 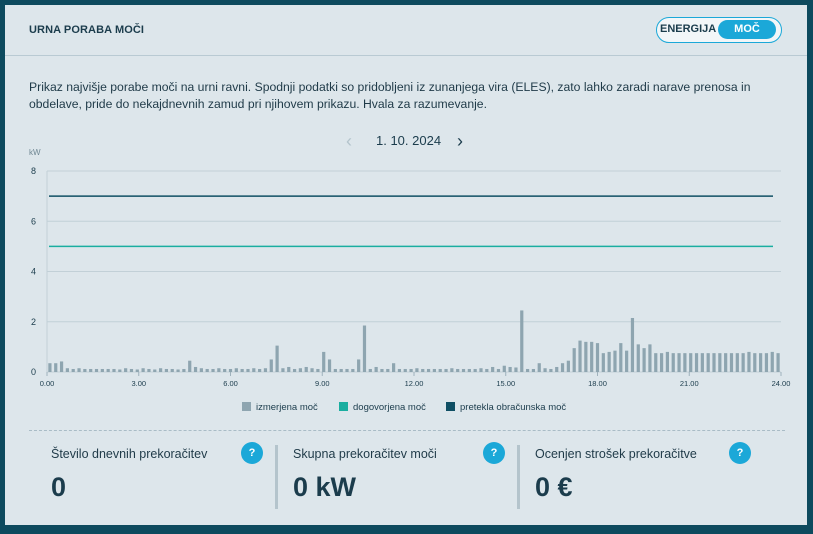 What do you see at coordinates (349, 141) in the screenshot?
I see `chevron-left-icon: ‹` at bounding box center [349, 141].